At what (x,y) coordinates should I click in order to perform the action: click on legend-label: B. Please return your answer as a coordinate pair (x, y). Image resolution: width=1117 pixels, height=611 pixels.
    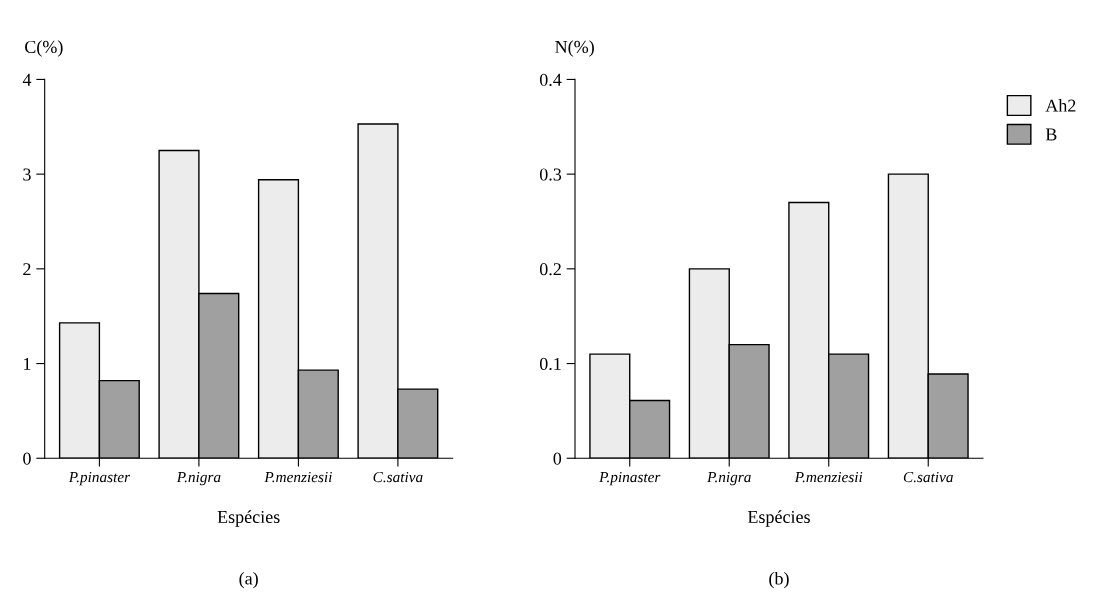
    Looking at the image, I should click on (1051, 134).